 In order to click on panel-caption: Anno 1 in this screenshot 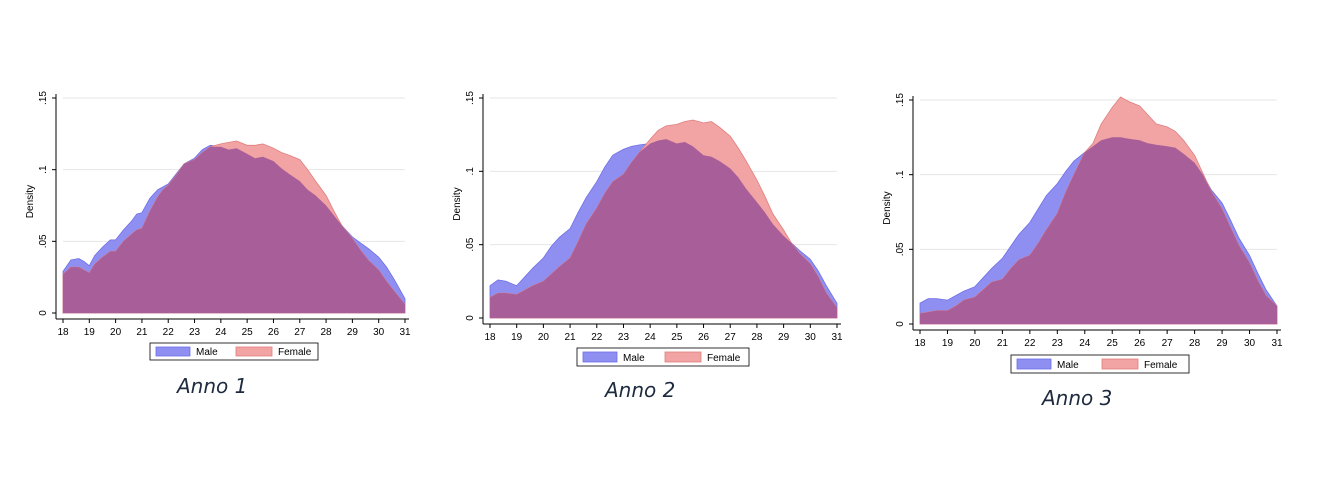, I will do `click(211, 386)`.